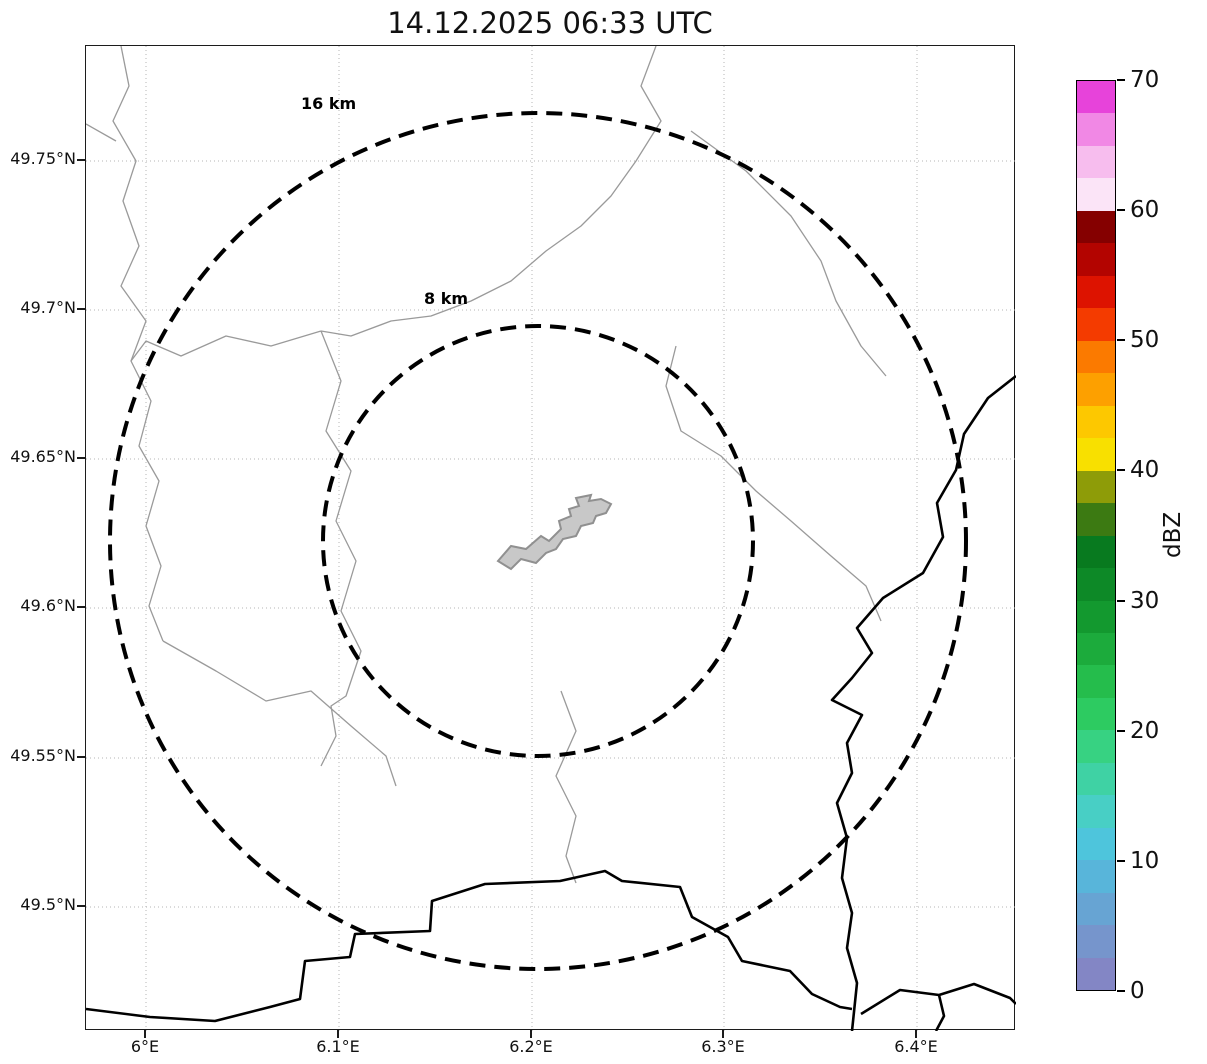  What do you see at coordinates (1173, 534) in the screenshot?
I see `colorbar-axis-label: dBZ` at bounding box center [1173, 534].